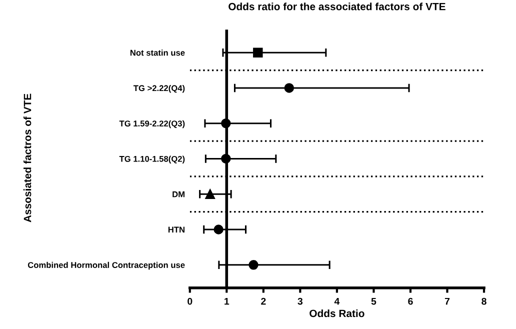 The height and width of the screenshot is (329, 516). Describe the element at coordinates (300, 301) in the screenshot. I see `x-tick-label: 3` at that location.